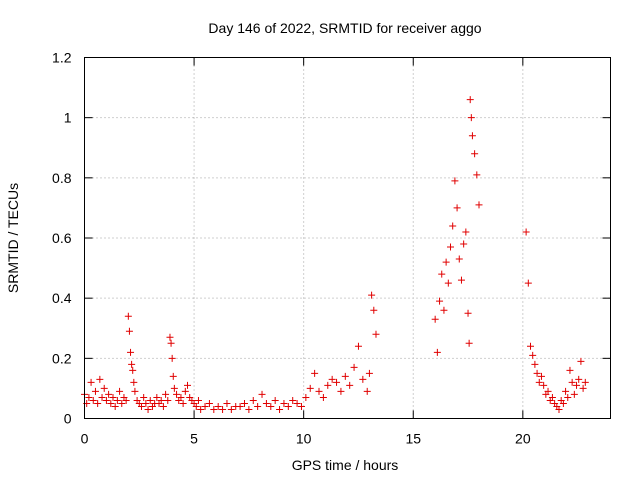 This screenshot has width=640, height=480. Describe the element at coordinates (62, 238) in the screenshot. I see `y-tick-label: 0.6` at that location.